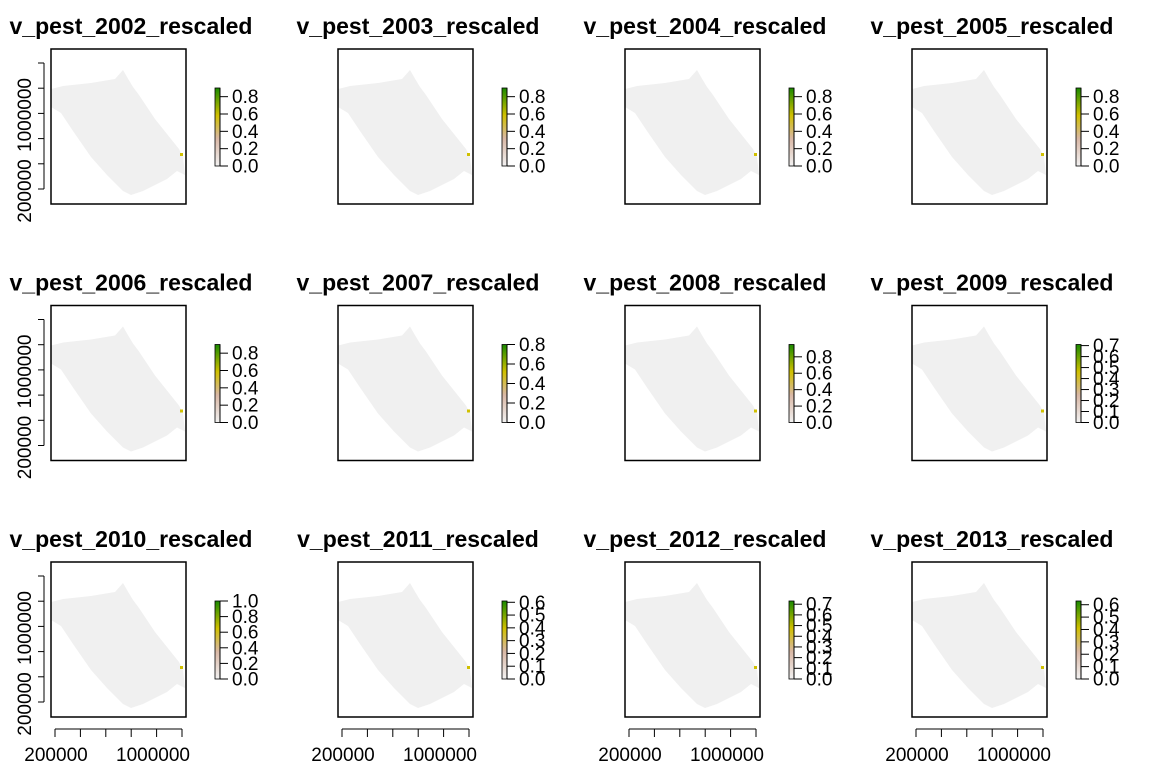 The width and height of the screenshot is (1152, 768). I want to click on panel-title: v_pest_2009_rescaled, so click(992, 283).